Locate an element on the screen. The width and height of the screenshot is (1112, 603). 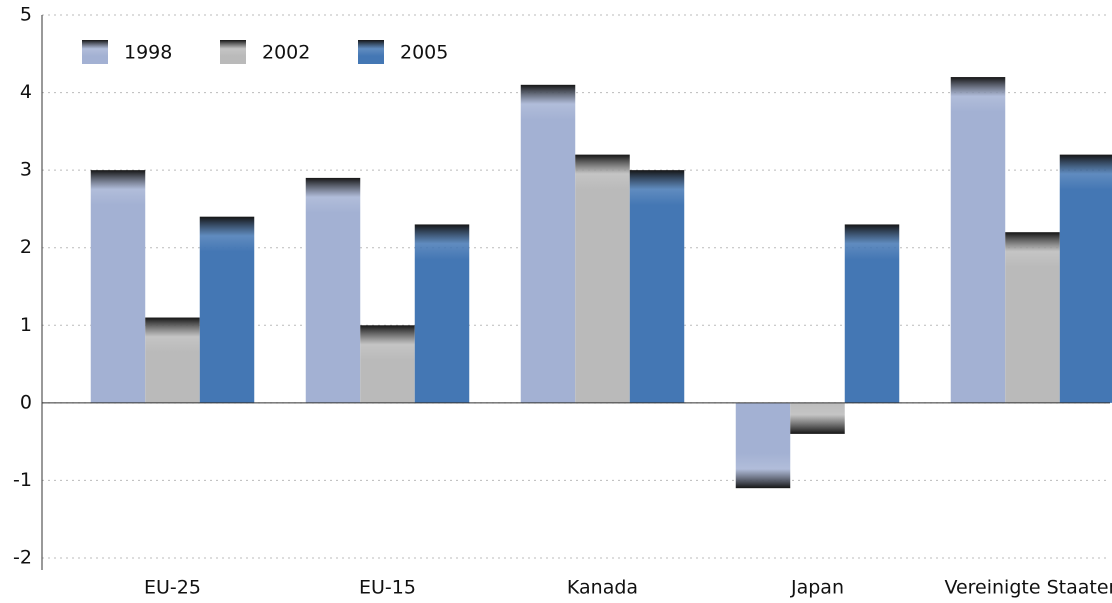
legend-label: 2002 is located at coordinates (286, 53).